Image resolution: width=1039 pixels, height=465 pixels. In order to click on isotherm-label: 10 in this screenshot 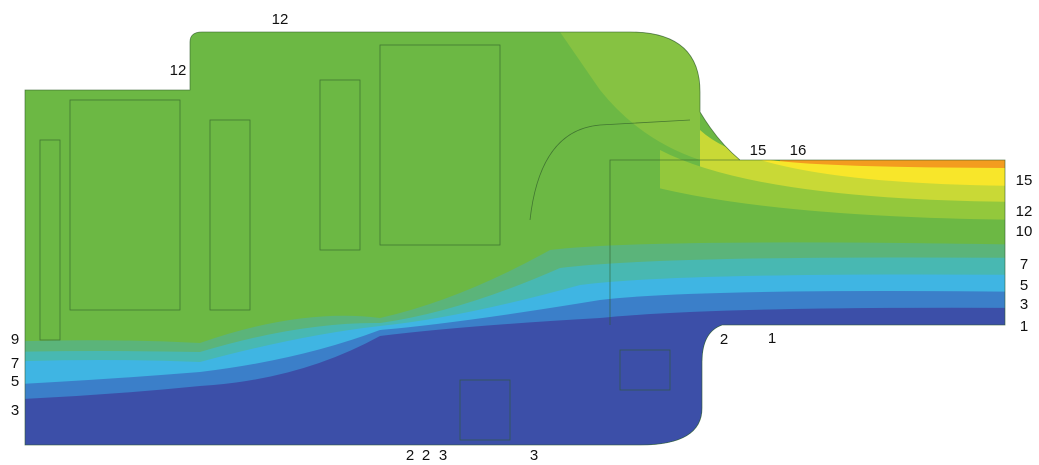, I will do `click(1024, 231)`.